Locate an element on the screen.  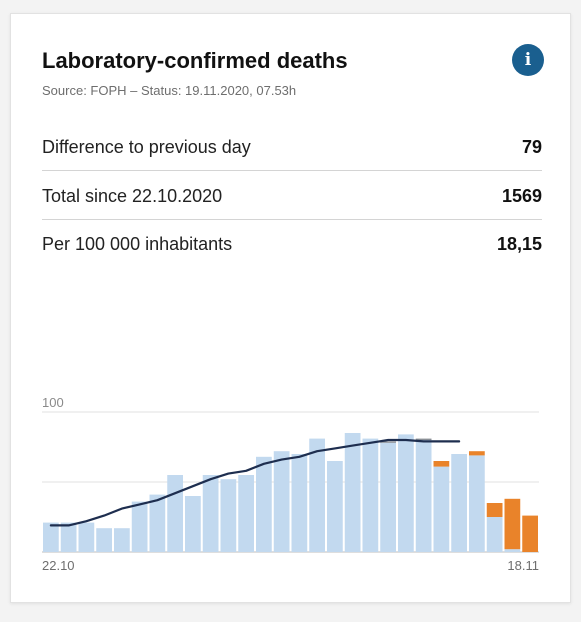
y-tick-label: 100 is located at coordinates (53, 402).